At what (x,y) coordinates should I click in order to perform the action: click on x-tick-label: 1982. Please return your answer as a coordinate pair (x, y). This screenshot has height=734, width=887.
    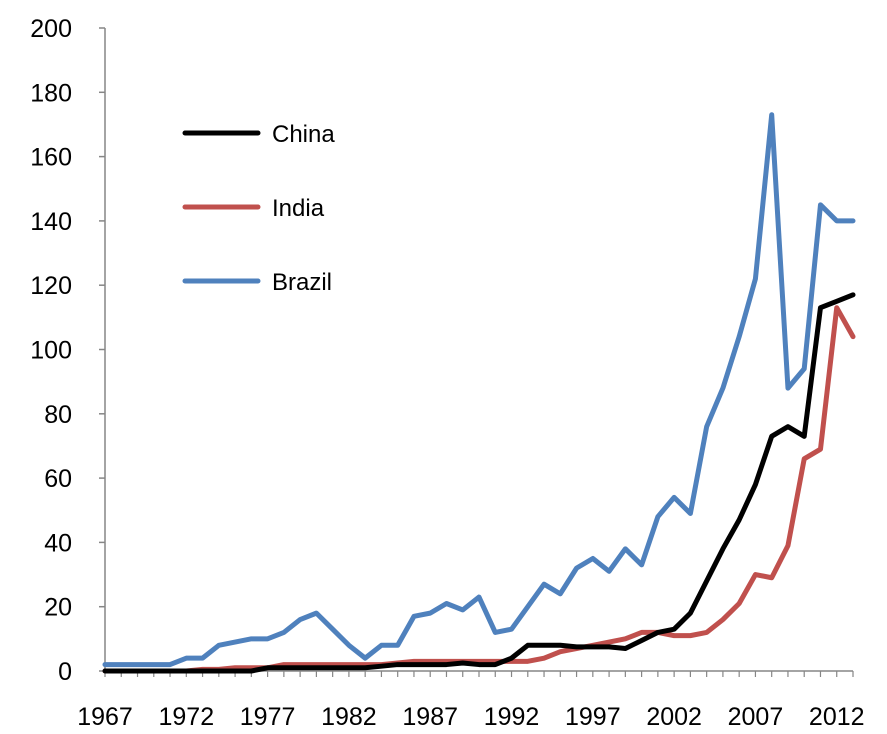
    Looking at the image, I should click on (349, 717).